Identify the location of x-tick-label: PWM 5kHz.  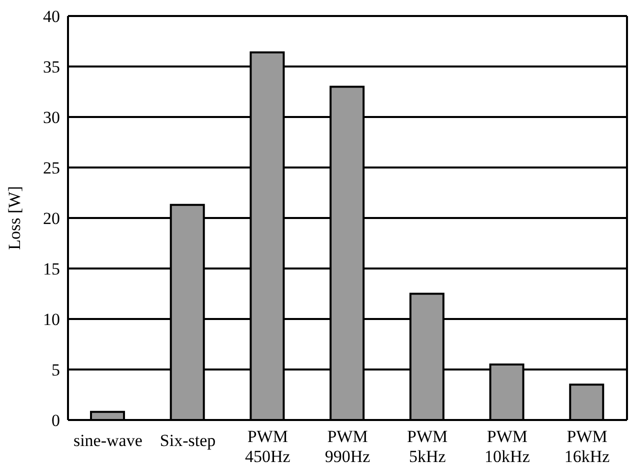
(427, 446).